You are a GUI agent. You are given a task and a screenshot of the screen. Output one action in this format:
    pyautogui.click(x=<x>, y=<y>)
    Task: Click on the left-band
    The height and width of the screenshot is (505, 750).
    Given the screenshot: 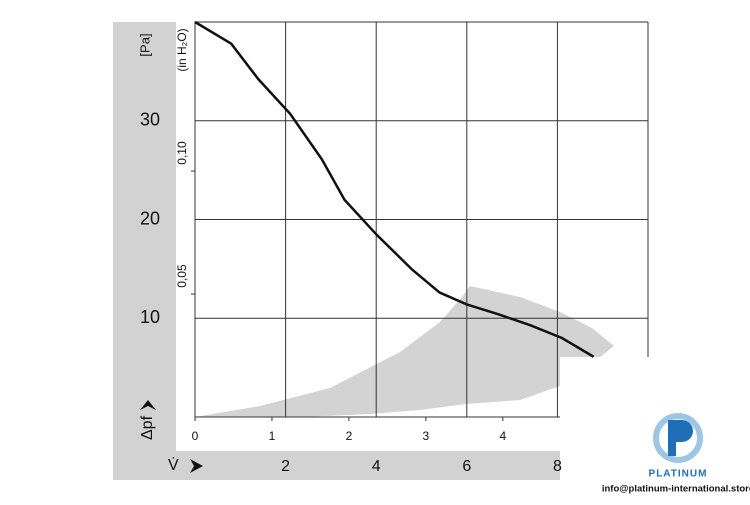 What is the action you would take?
    pyautogui.click(x=144, y=251)
    